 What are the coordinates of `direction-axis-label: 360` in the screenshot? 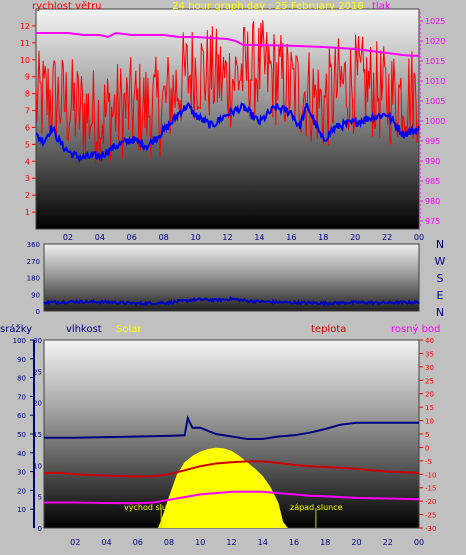 It's located at (33, 245).